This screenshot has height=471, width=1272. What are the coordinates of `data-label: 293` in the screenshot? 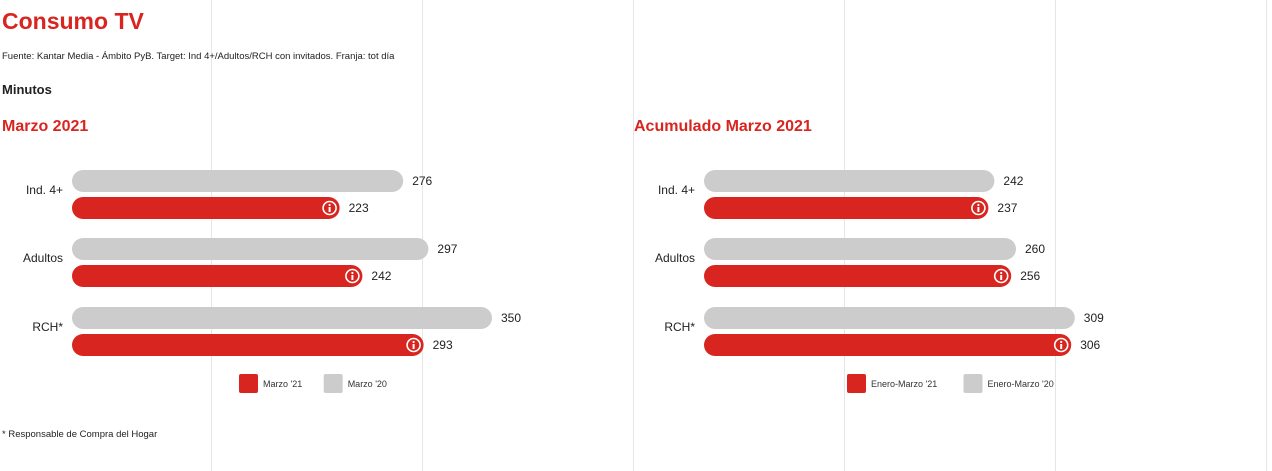 It's located at (443, 345).